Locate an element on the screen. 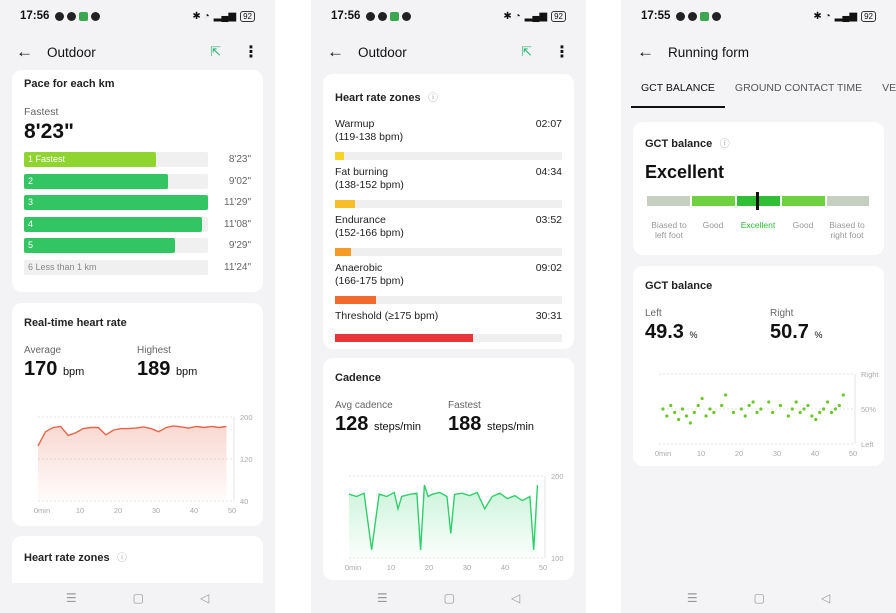 This screenshot has width=896, height=613. pace-bar-label: 1 Fastest is located at coordinates (90, 159).